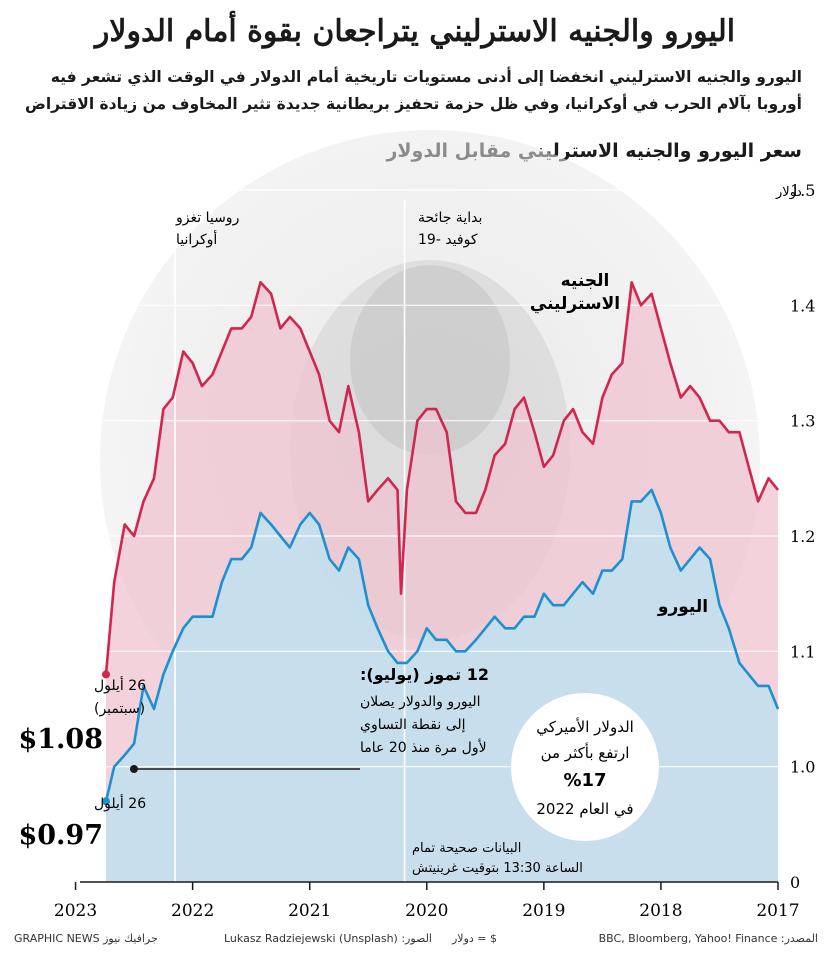 This screenshot has width=830, height=956. What do you see at coordinates (584, 809) in the screenshot?
I see `callout-line4: في العام 2022` at bounding box center [584, 809].